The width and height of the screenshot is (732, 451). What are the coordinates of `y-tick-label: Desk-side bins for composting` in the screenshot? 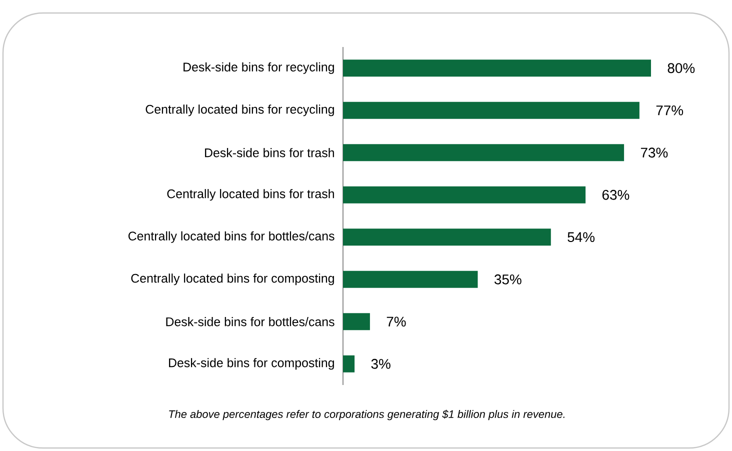 It's located at (251, 364).